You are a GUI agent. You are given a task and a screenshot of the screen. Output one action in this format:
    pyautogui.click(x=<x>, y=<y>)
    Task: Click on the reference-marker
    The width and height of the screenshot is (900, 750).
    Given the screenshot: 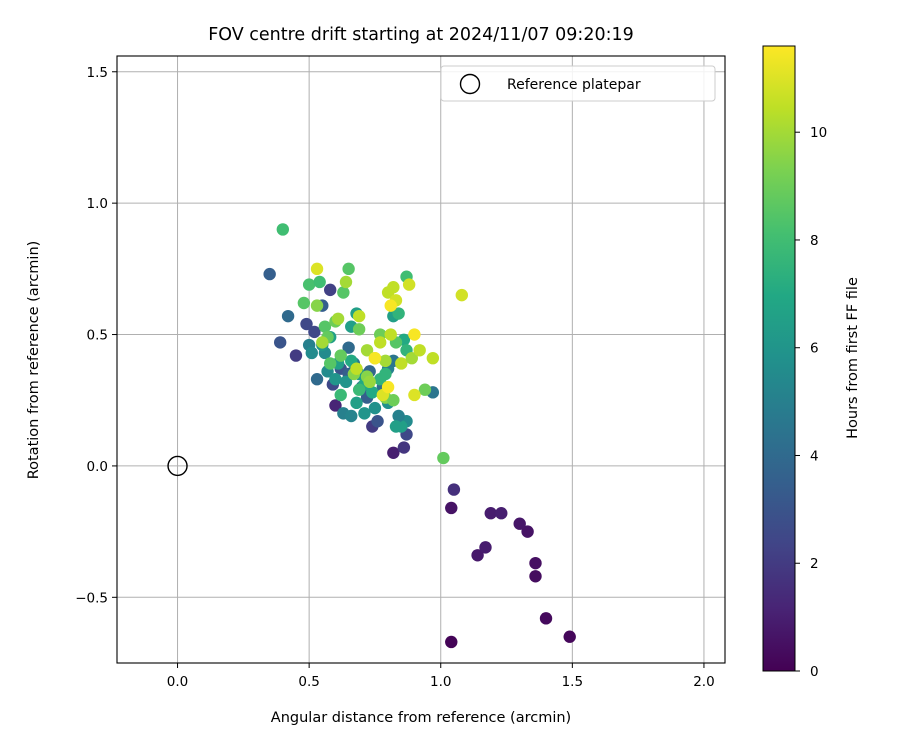 What is the action you would take?
    pyautogui.click(x=177, y=466)
    